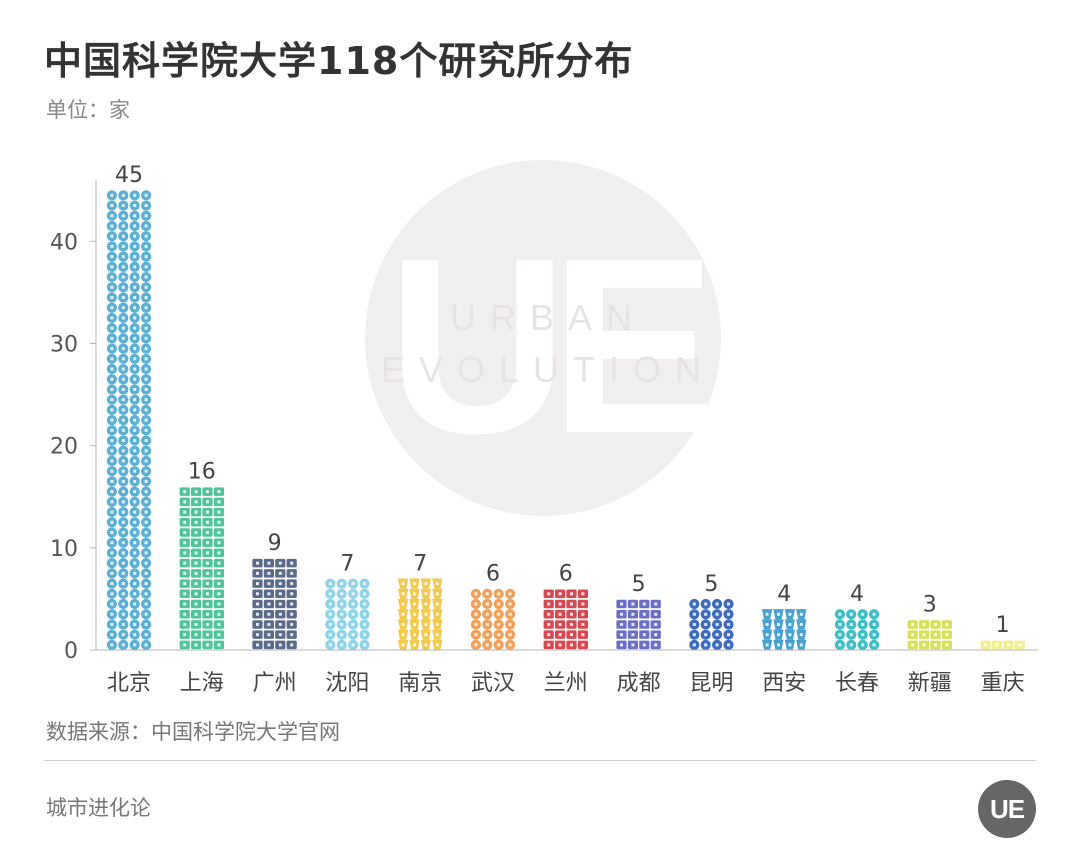 This screenshot has width=1080, height=864. I want to click on bar-昆明: 5, so click(711, 611).